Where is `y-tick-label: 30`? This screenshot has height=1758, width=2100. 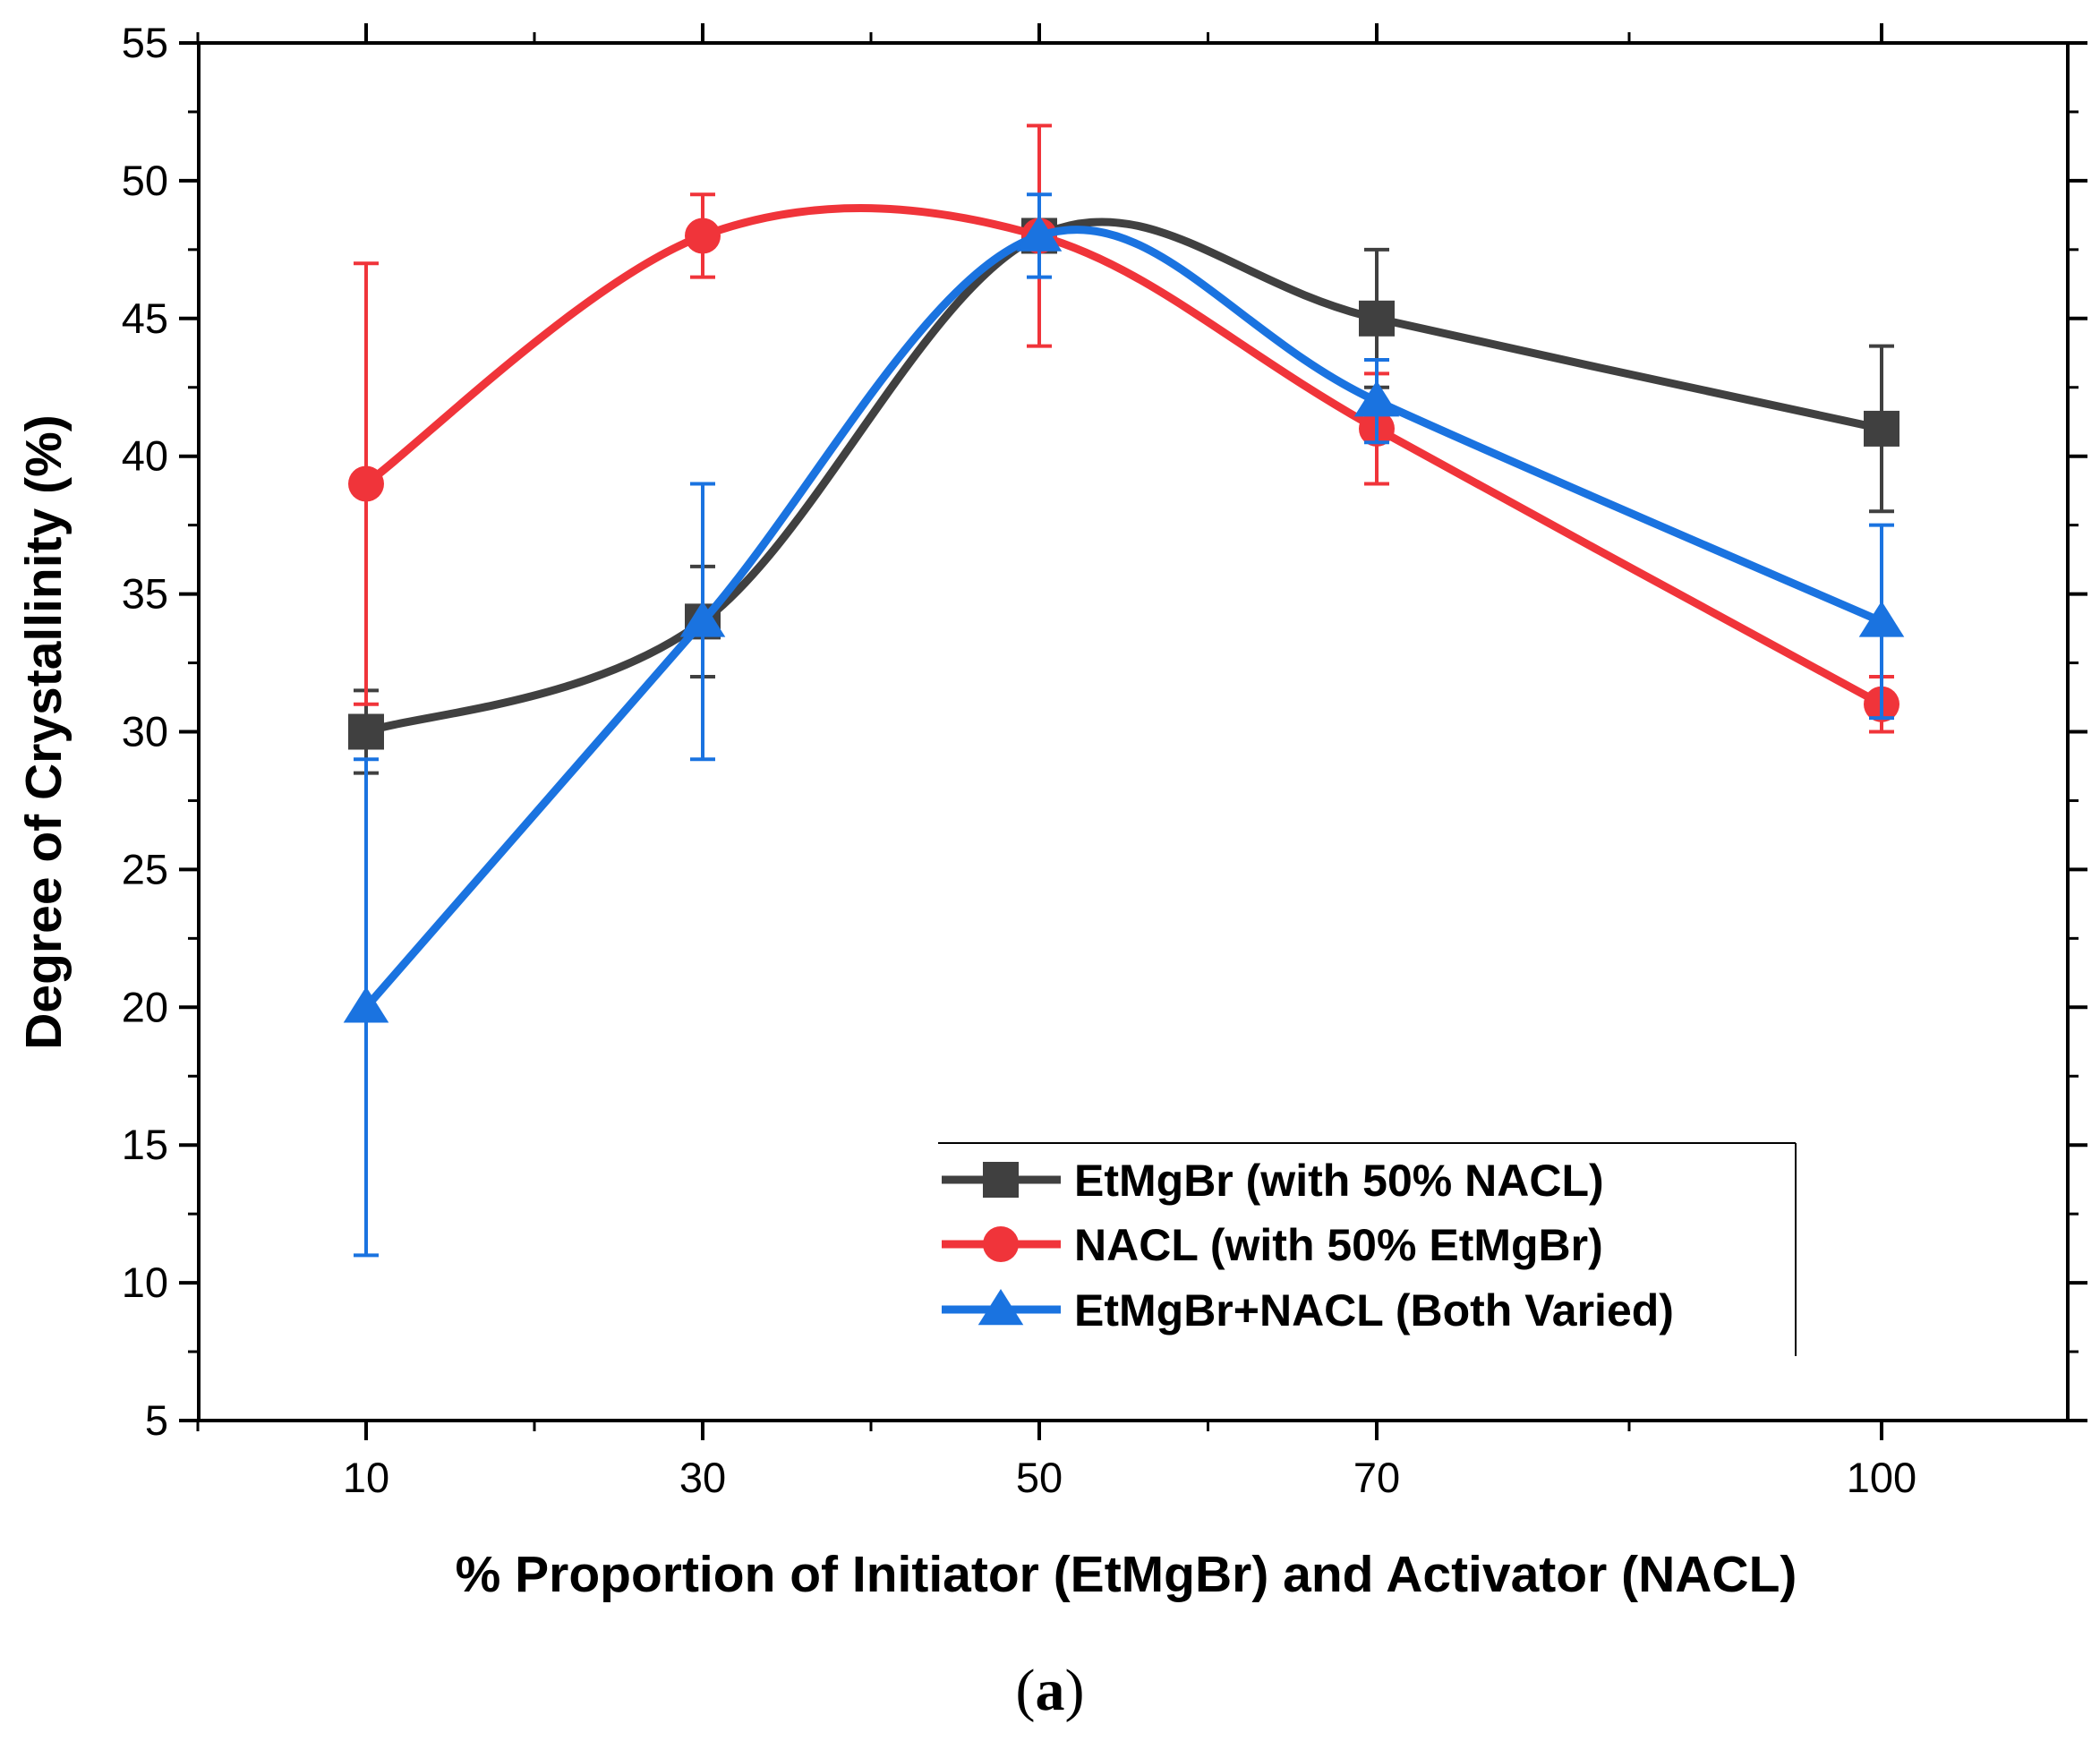 y-tick-label: 30 is located at coordinates (145, 731).